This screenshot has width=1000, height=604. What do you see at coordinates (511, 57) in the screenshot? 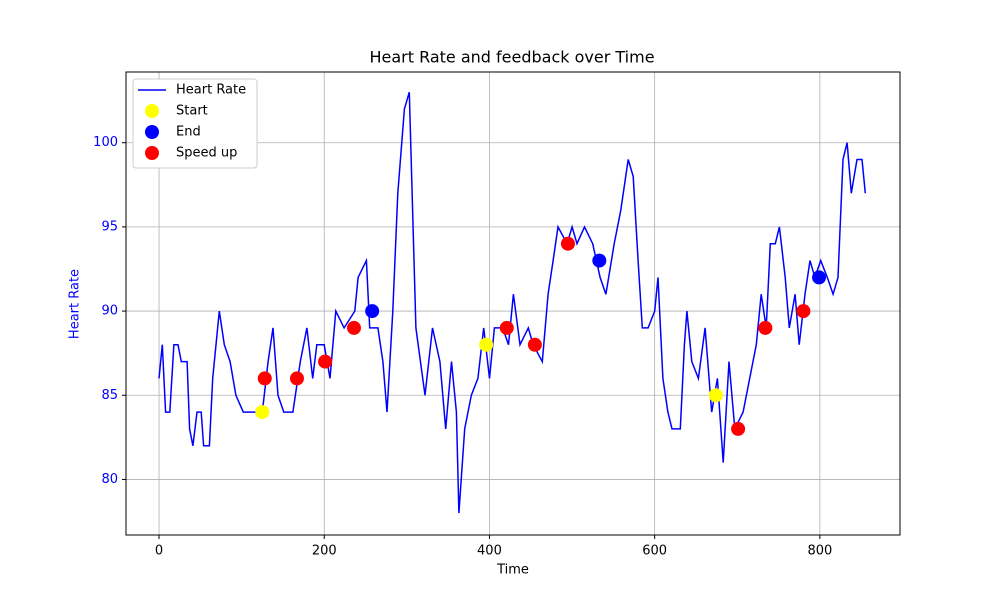
I see `chart-title: Heart Rate and feedback over Time` at bounding box center [511, 57].